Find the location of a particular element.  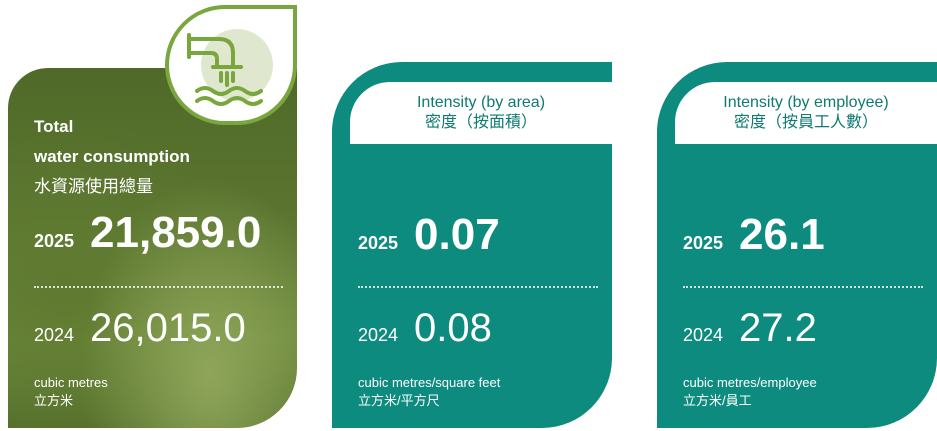

unit-line: 立方米/平方尺 is located at coordinates (399, 400).